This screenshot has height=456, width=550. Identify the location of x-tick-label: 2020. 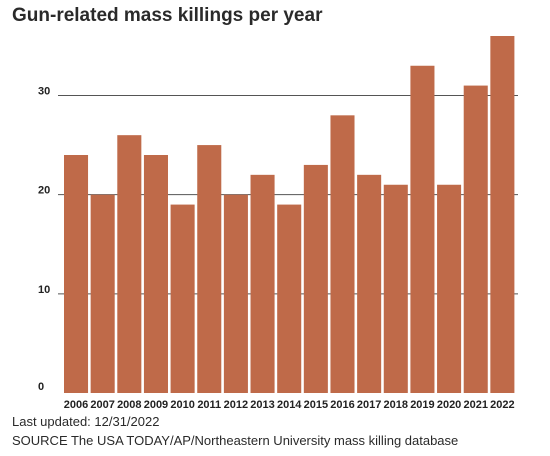
(449, 405).